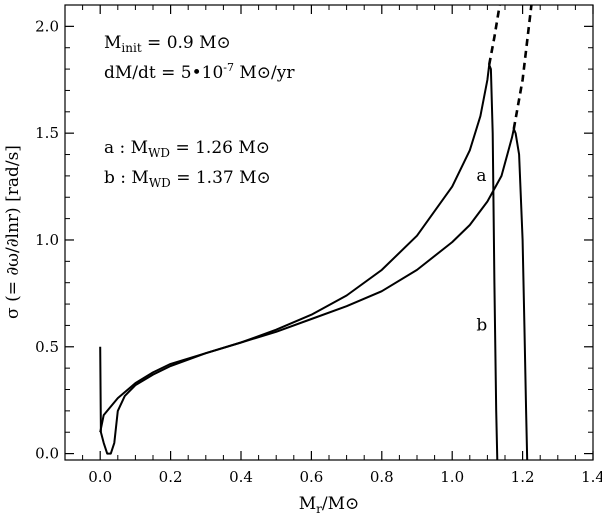  What do you see at coordinates (329, 504) in the screenshot?
I see `x-axis-label: Mr/M⊙` at bounding box center [329, 504].